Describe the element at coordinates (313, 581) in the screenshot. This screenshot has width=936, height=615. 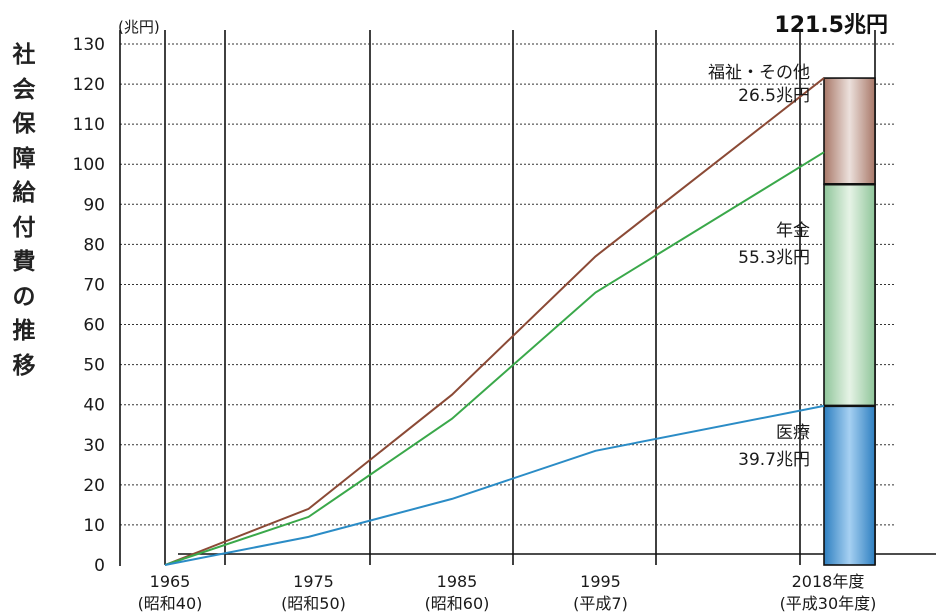
I see `x-tick-label: 1975` at that location.